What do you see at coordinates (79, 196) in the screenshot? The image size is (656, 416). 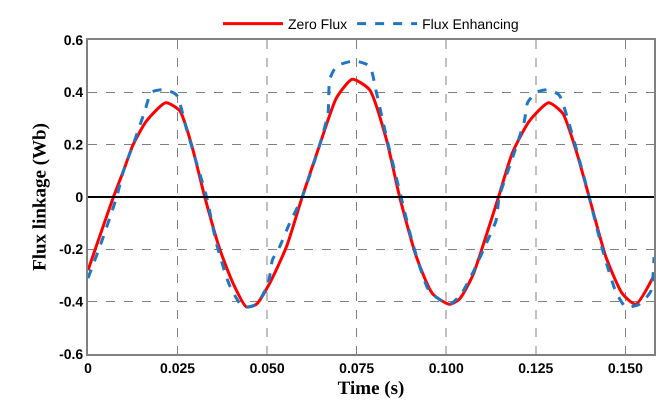 I see `y-tick-label: 0` at bounding box center [79, 196].